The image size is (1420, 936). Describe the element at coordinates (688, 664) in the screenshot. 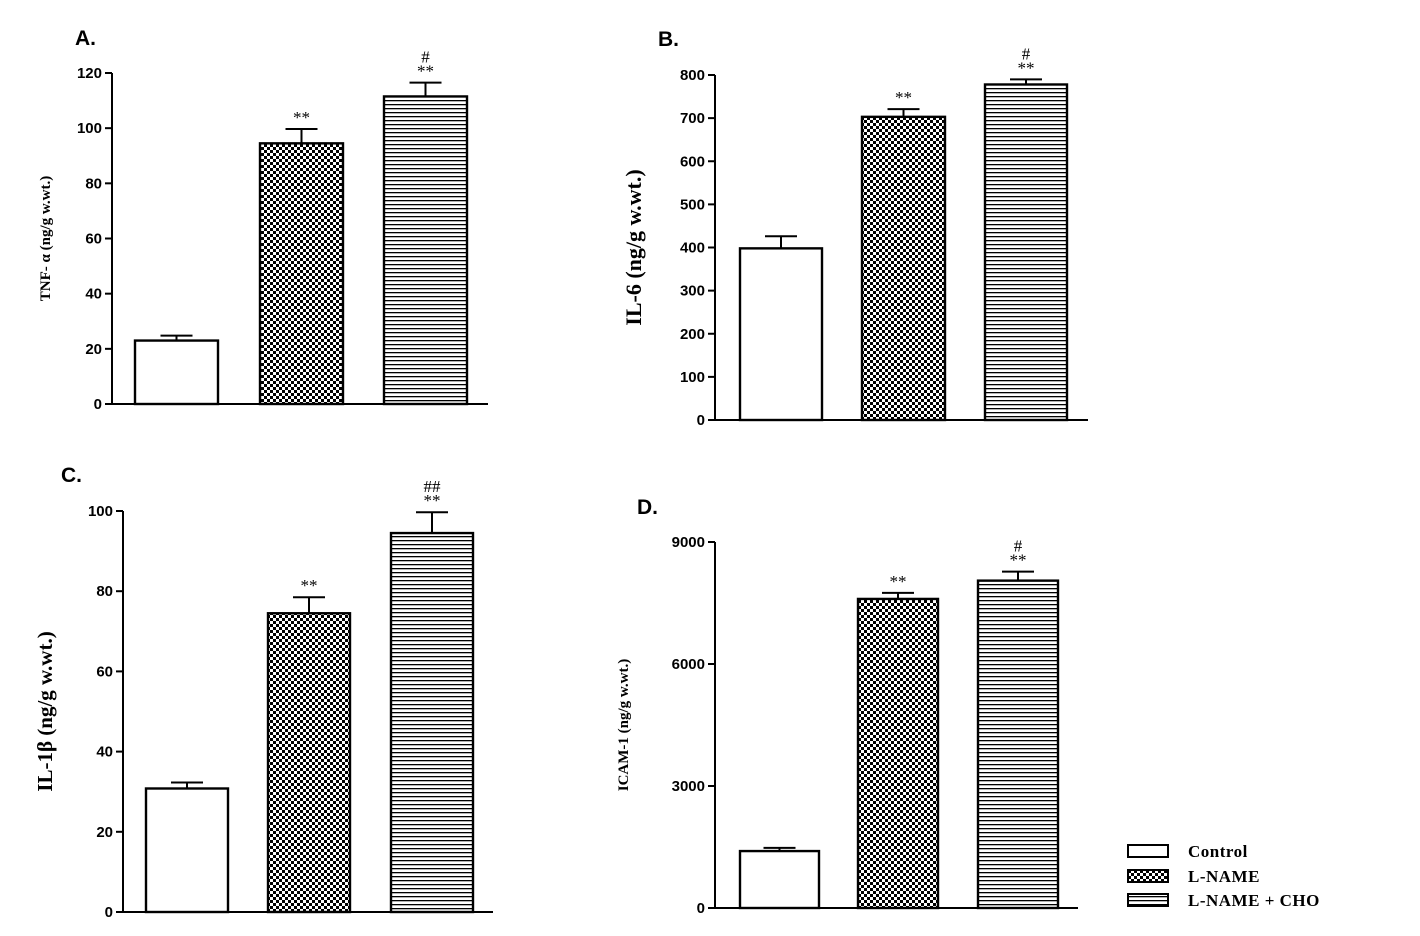

I see `y-tick-label: 6000` at that location.